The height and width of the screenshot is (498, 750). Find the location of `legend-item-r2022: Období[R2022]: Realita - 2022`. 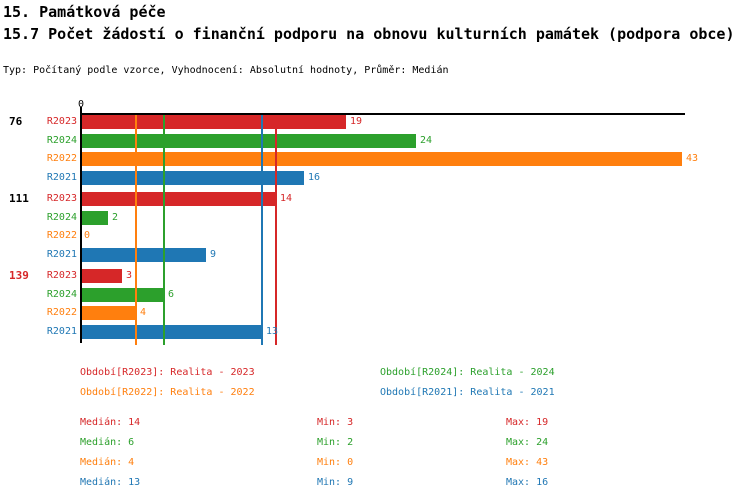

legend-item-r2022: Období[R2022]: Realita - 2022 is located at coordinates (167, 392).